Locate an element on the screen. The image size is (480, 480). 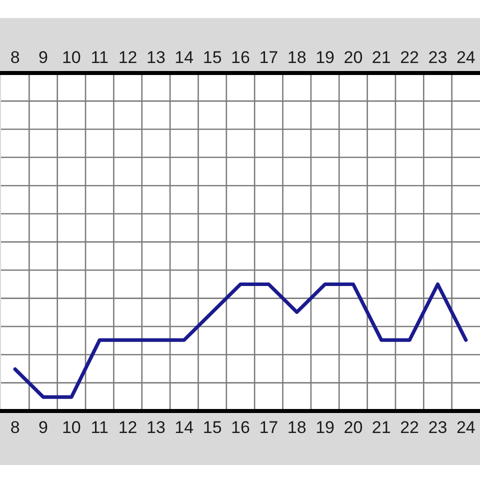
category-label: 22 is located at coordinates (410, 427).